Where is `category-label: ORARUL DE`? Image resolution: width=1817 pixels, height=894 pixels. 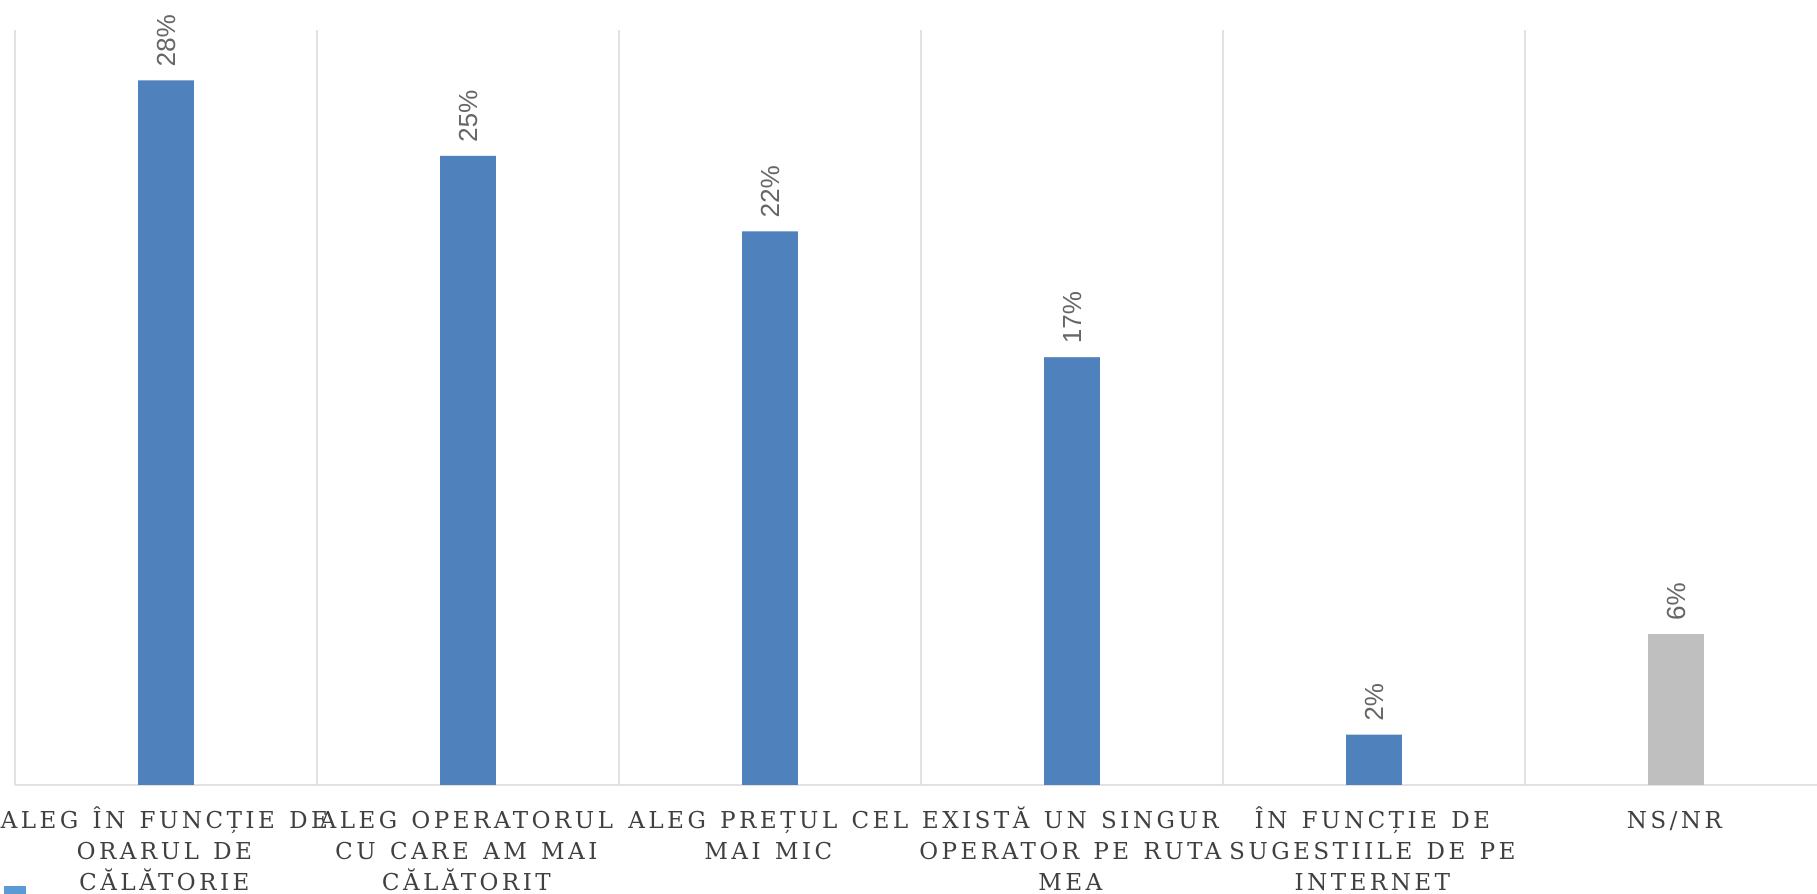
category-label: ORARUL DE is located at coordinates (166, 852).